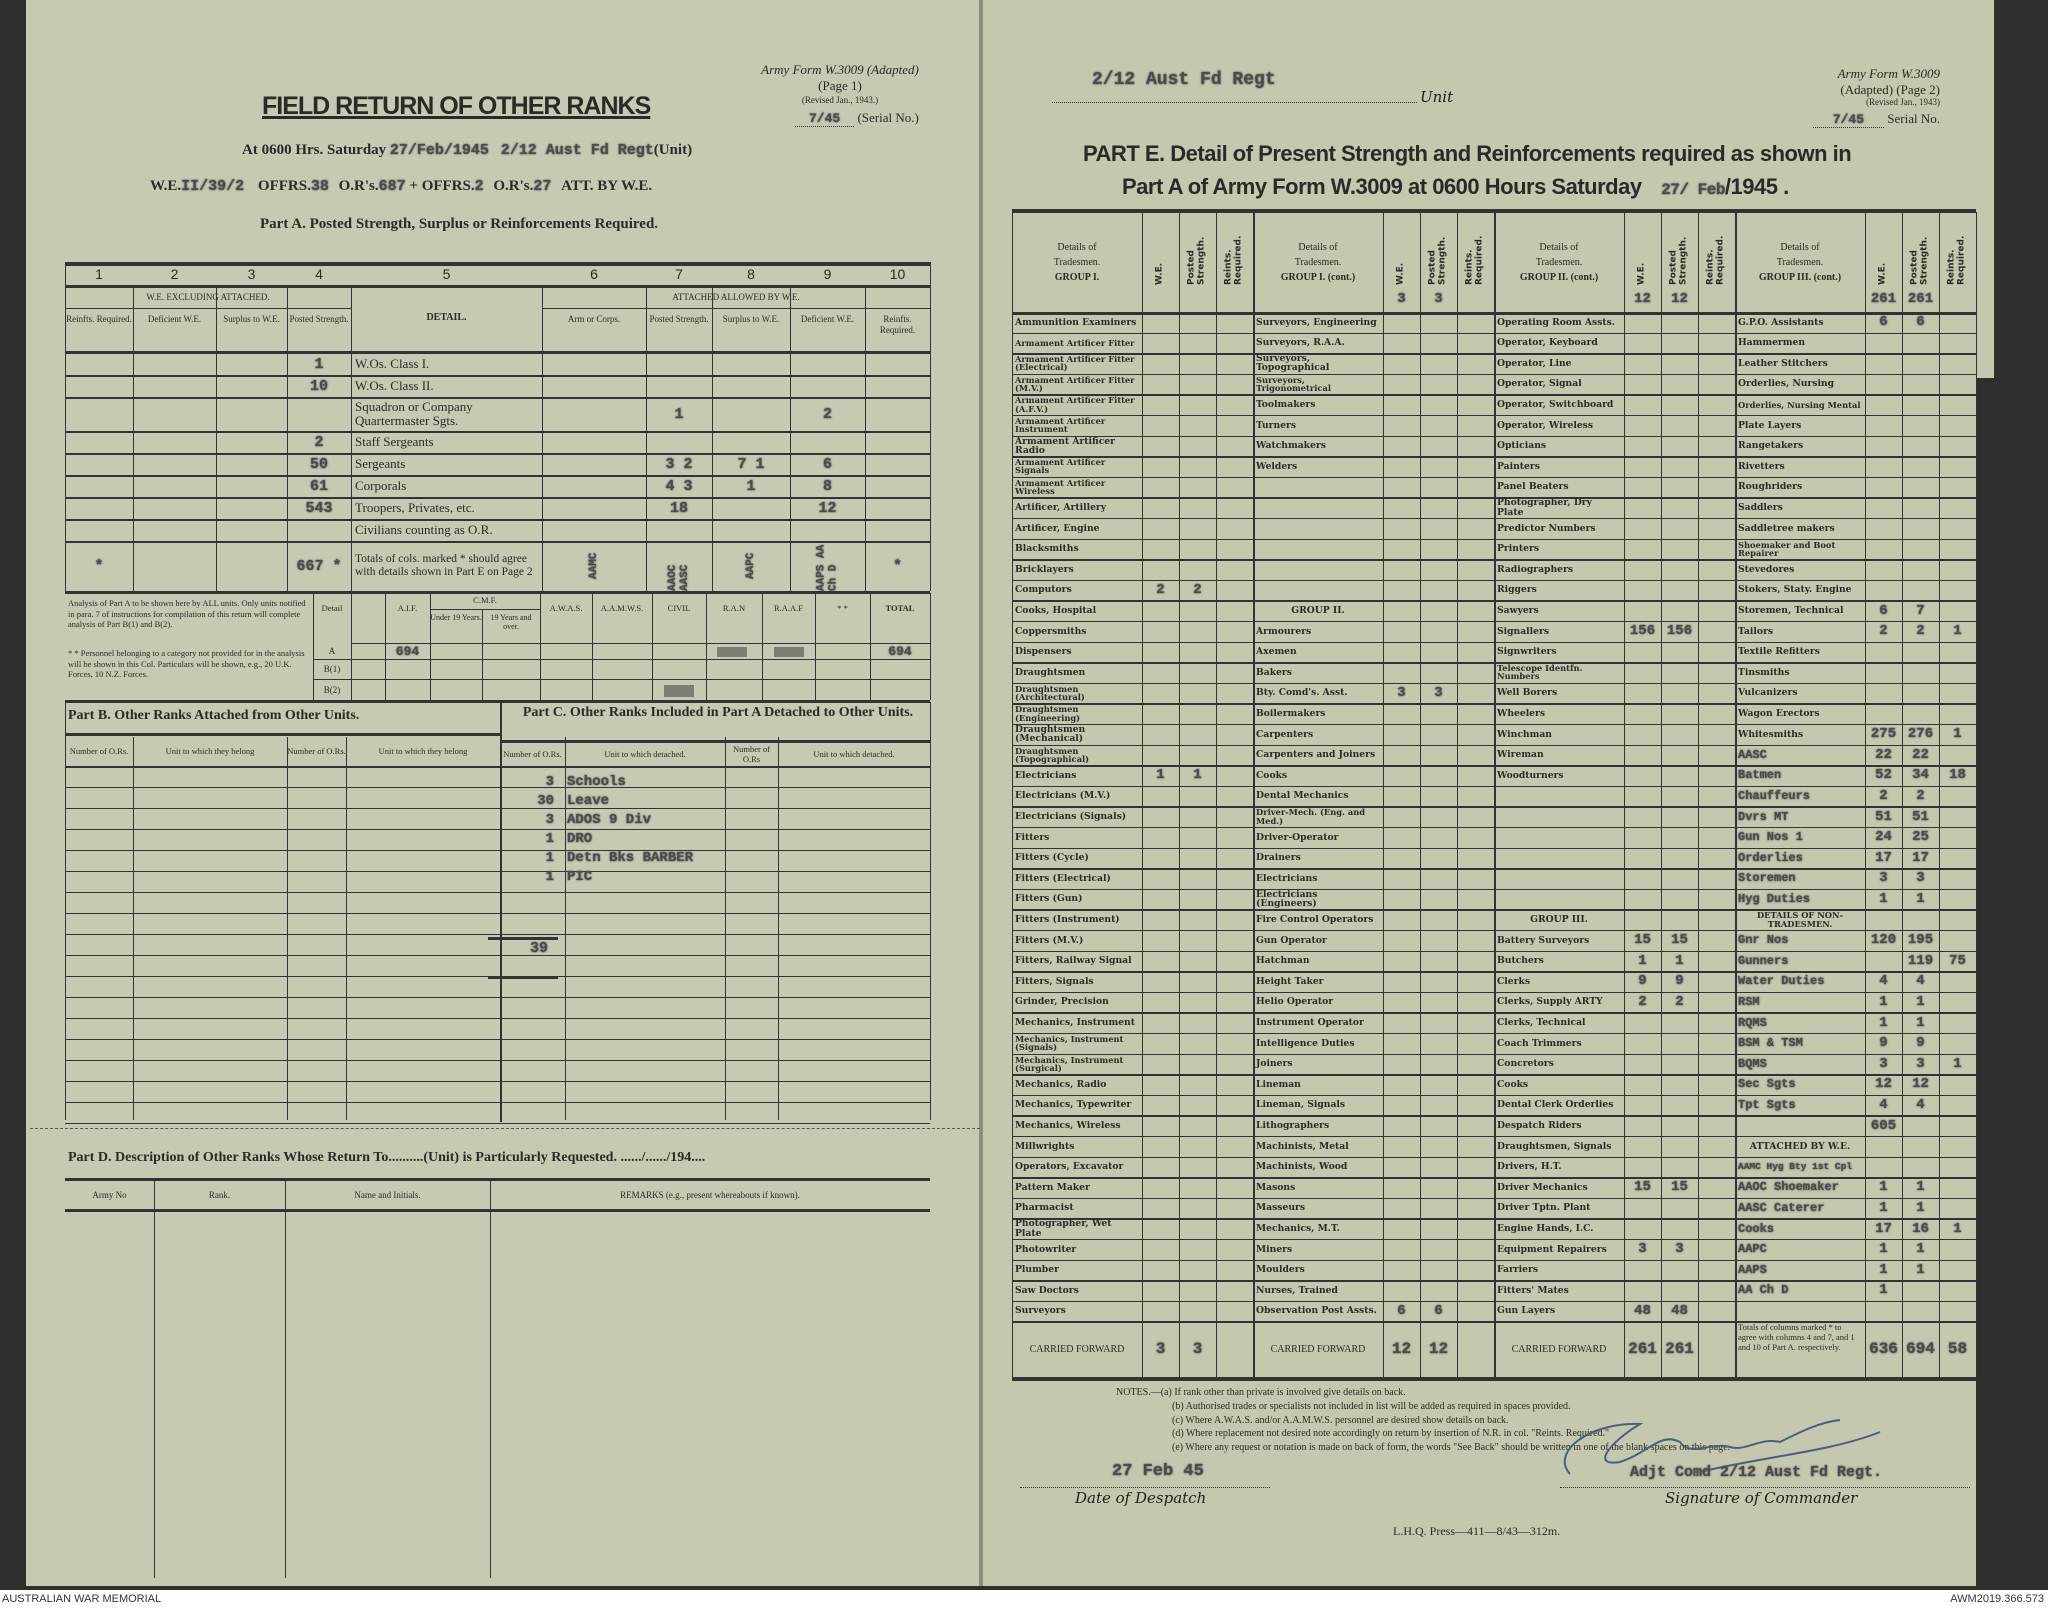 The image size is (2048, 1609). I want to click on group-header-line: GROUP I. (cont.), so click(1318, 277).